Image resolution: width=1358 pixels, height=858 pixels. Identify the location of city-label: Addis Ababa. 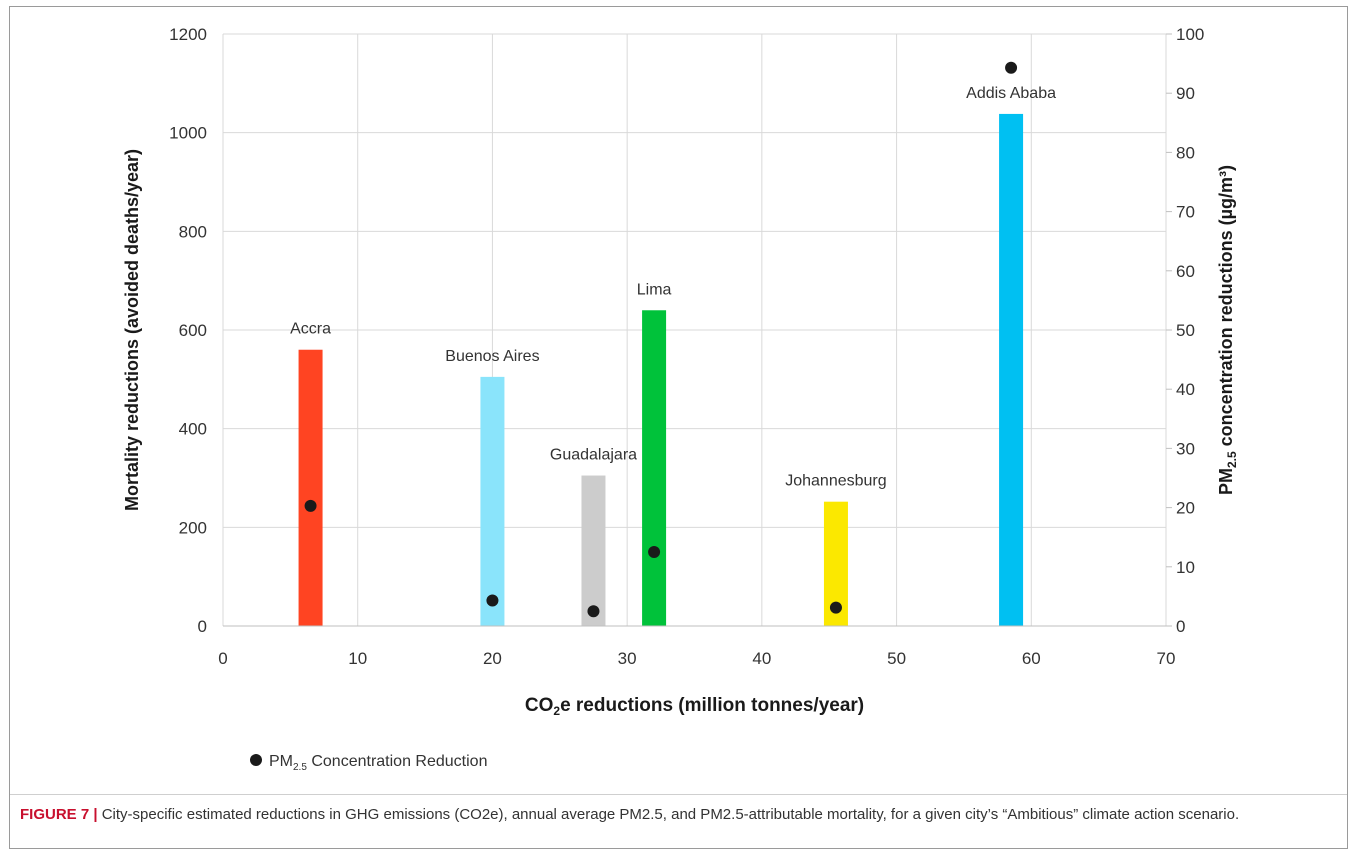
(1011, 93).